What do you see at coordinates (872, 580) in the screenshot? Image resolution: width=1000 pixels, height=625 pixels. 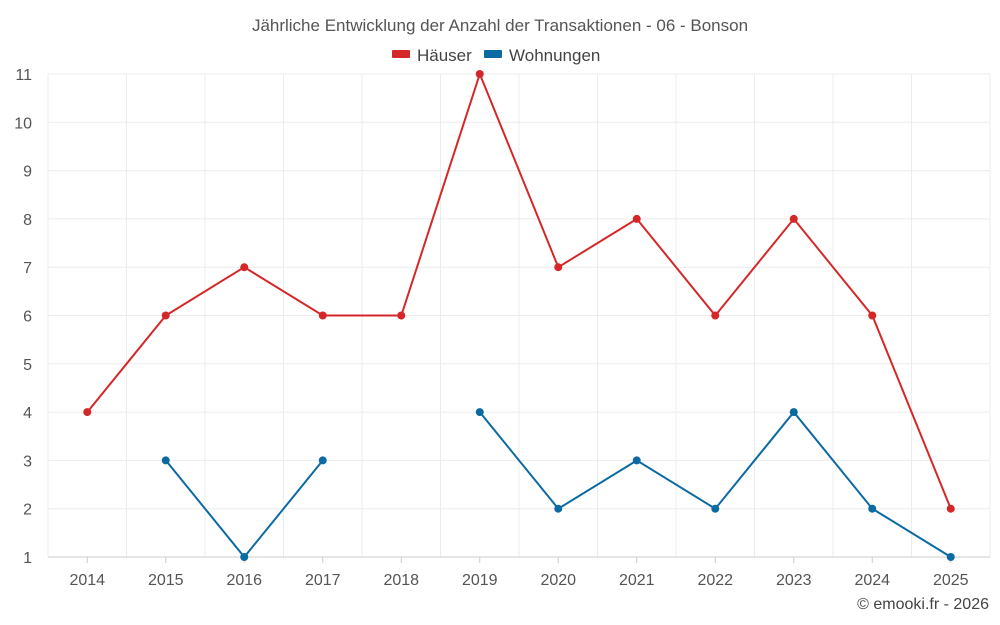 I see `x-tick-label: 2024` at bounding box center [872, 580].